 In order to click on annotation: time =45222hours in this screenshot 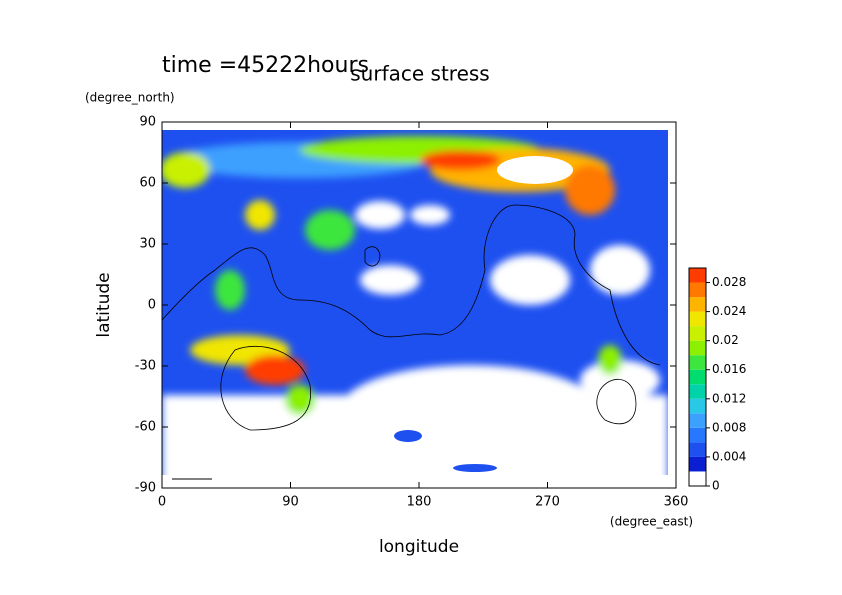, I will do `click(265, 65)`.